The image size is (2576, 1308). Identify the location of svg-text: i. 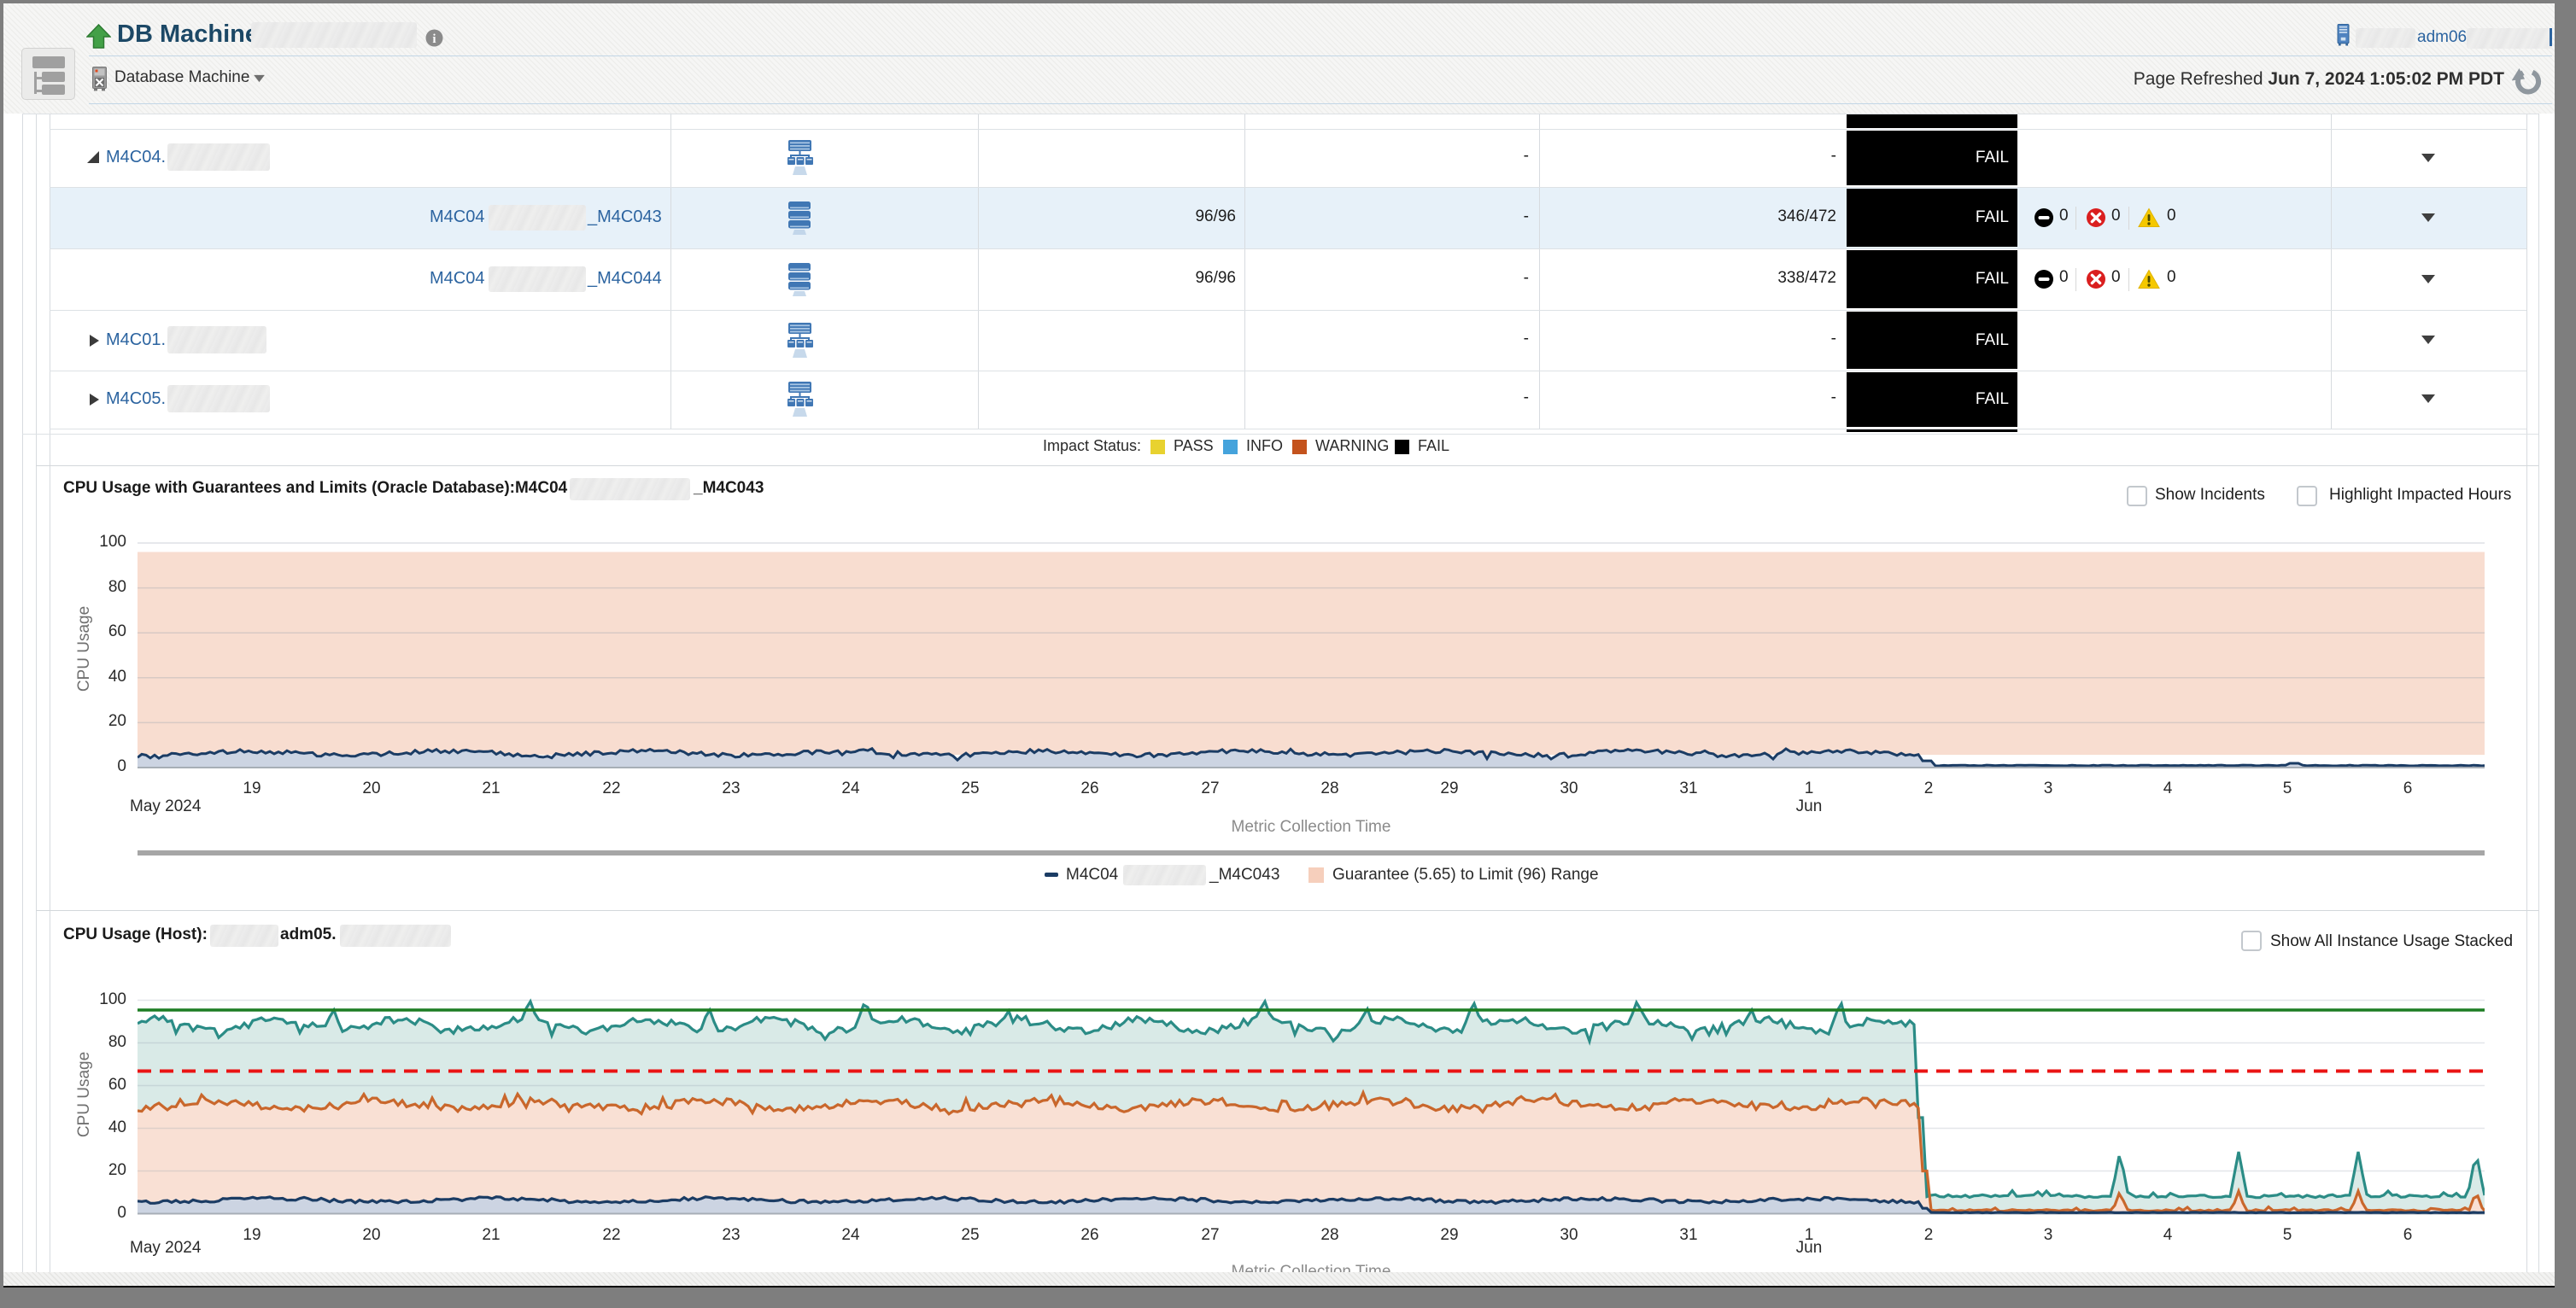
(434, 39).